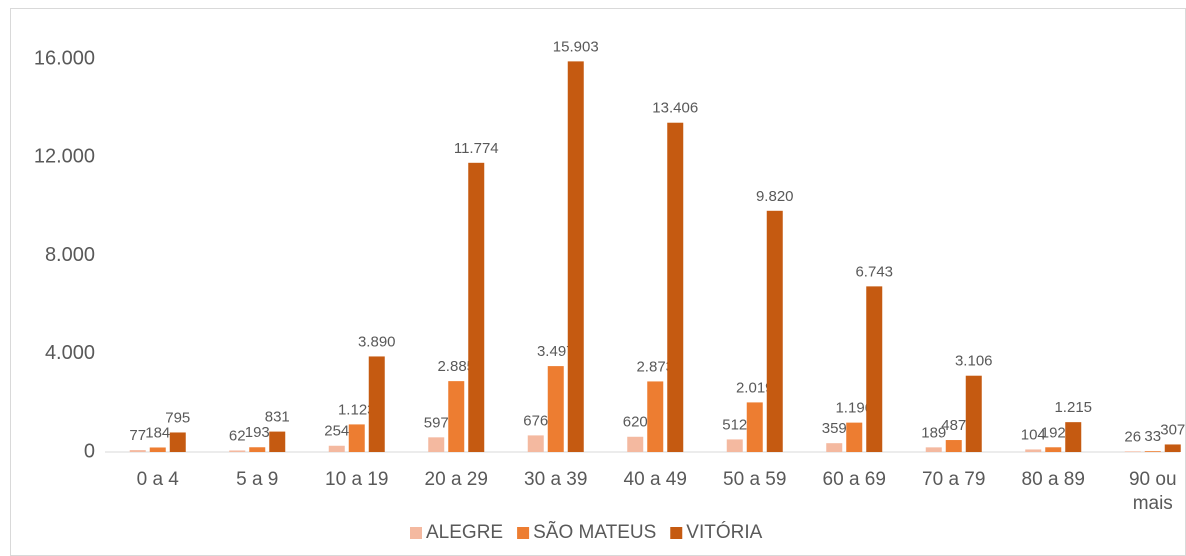 The height and width of the screenshot is (556, 1186). Describe the element at coordinates (1132, 436) in the screenshot. I see `data-label: 26` at that location.